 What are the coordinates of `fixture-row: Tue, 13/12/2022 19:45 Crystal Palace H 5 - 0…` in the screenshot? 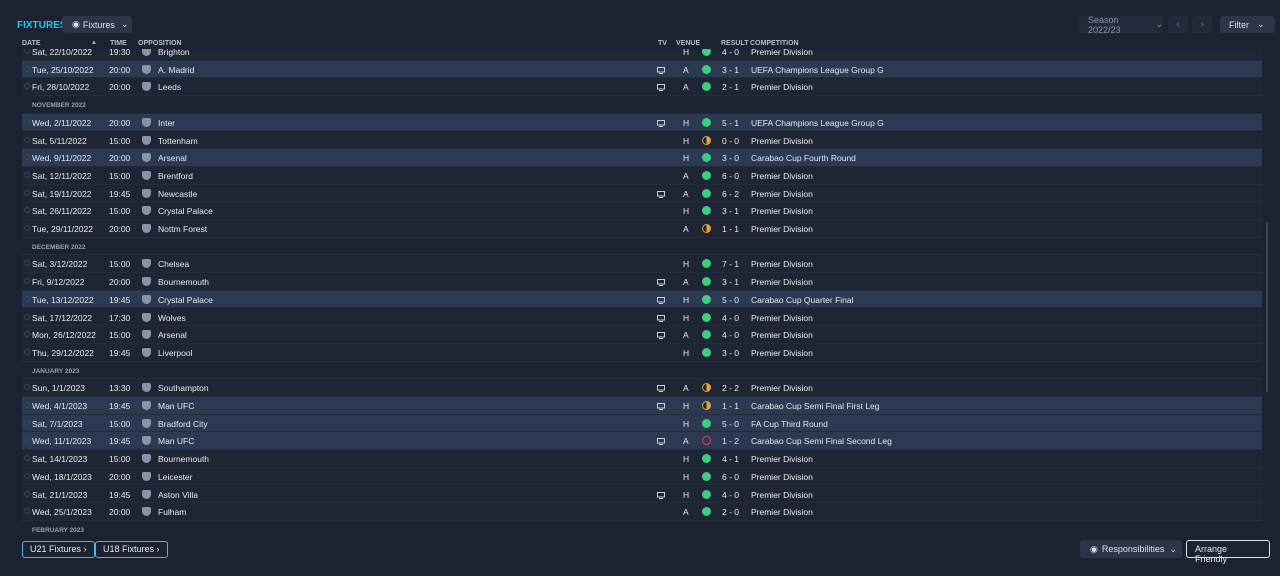 It's located at (642, 299).